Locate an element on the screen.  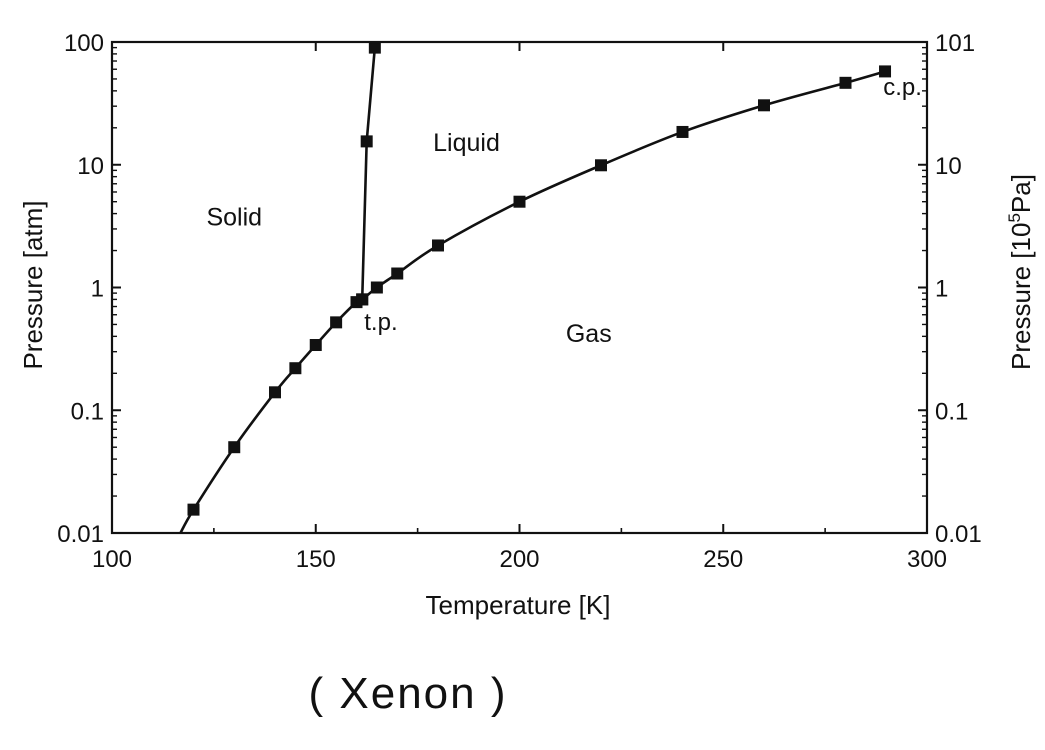
y-tick-label-right: 0.01 is located at coordinates (958, 534).